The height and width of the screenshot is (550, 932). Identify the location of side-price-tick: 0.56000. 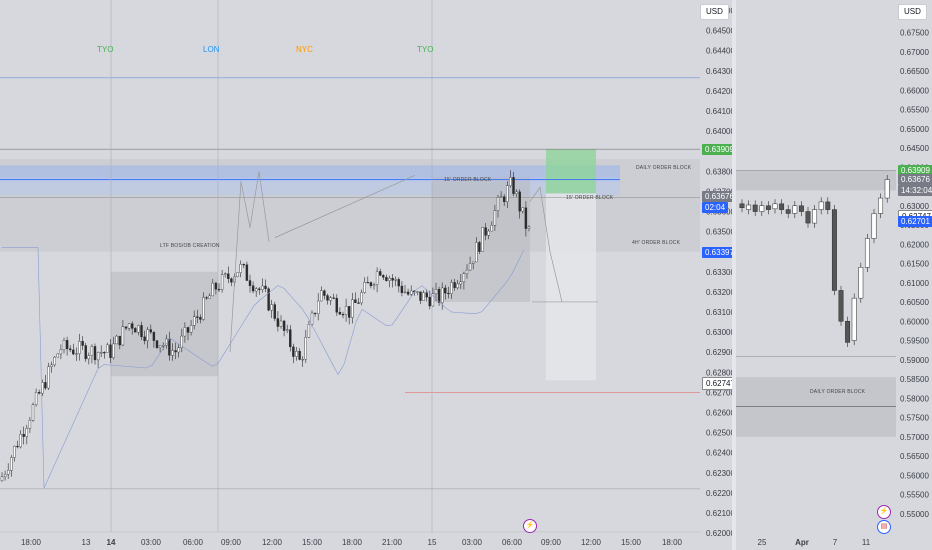
(914, 475).